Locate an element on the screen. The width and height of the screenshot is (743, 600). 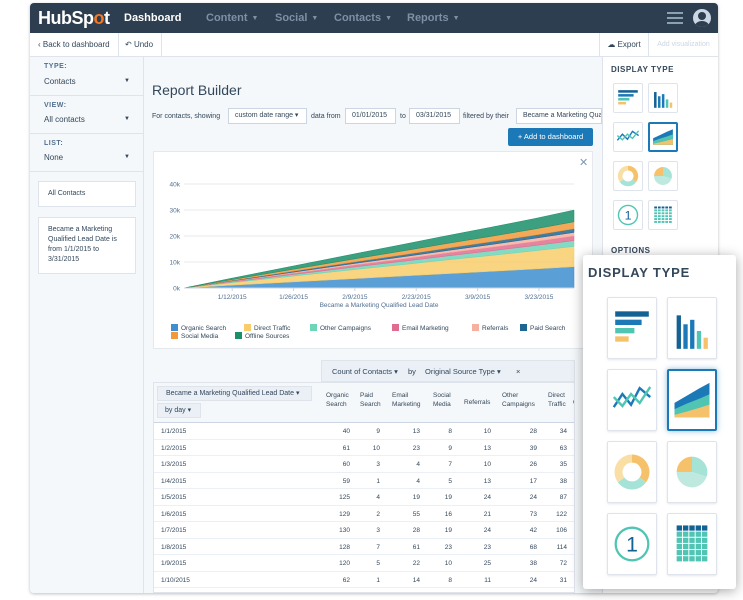
table-icon is located at coordinates (663, 214).